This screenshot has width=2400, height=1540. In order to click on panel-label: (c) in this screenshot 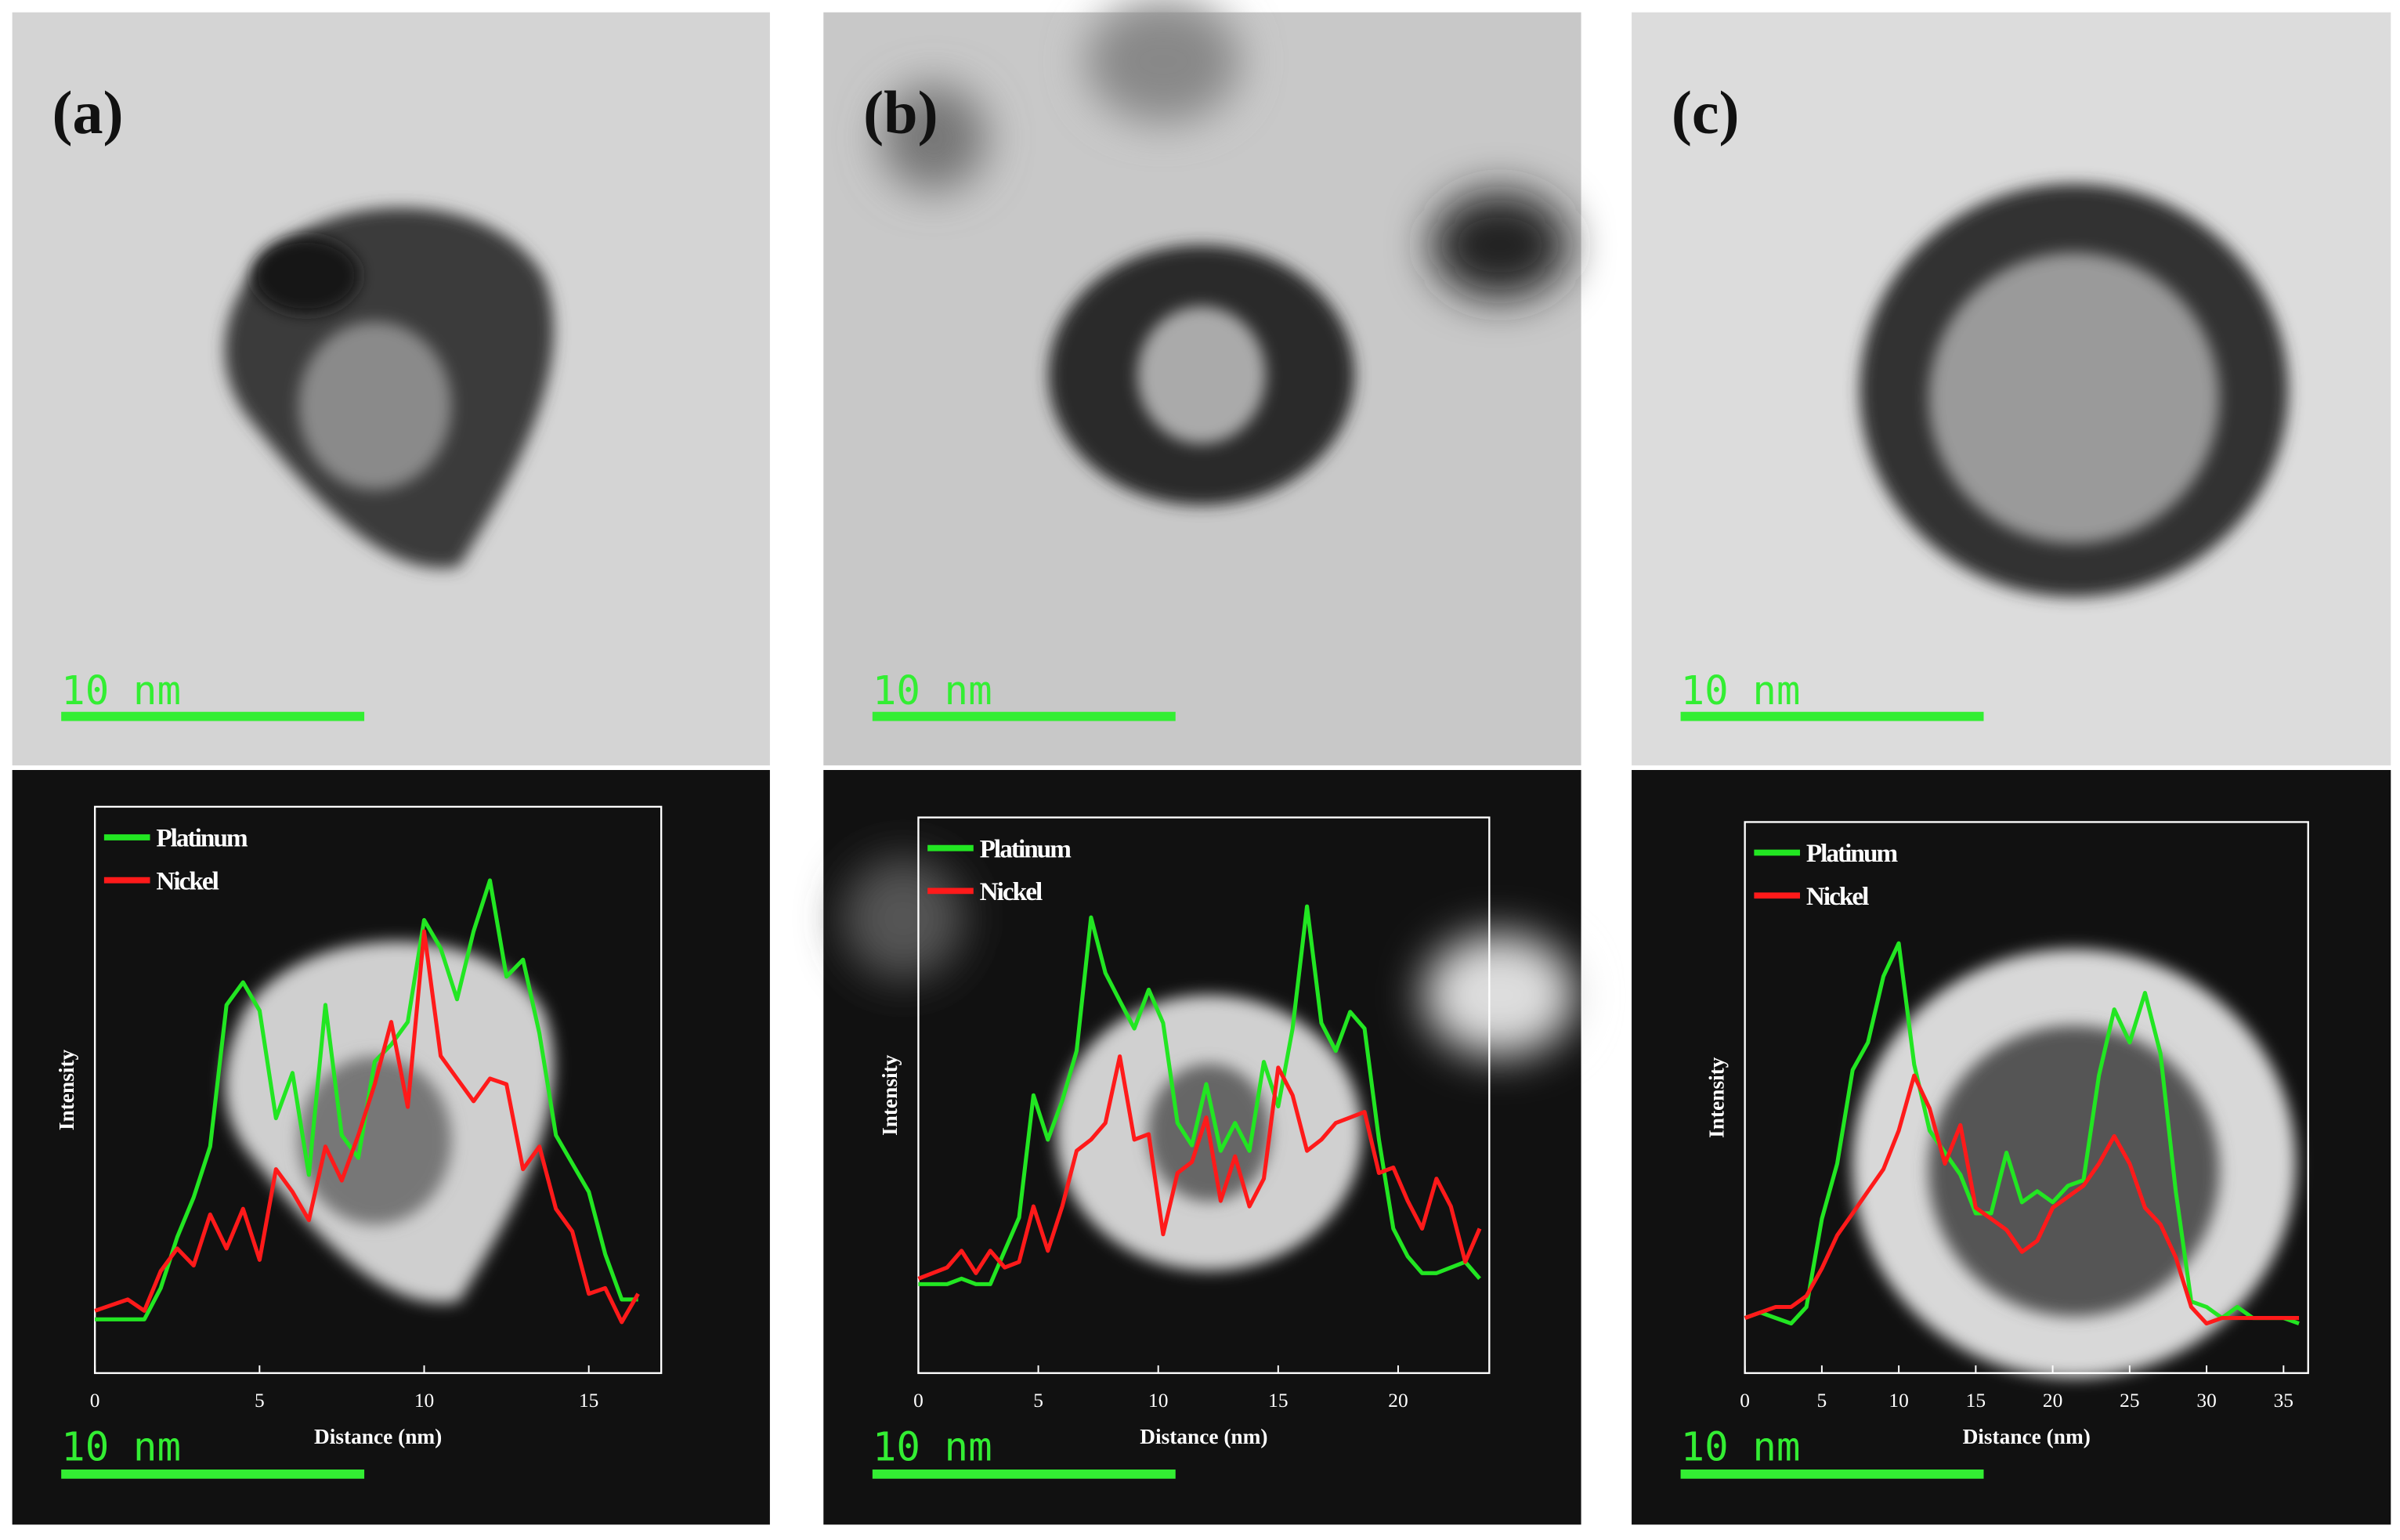, I will do `click(1706, 112)`.